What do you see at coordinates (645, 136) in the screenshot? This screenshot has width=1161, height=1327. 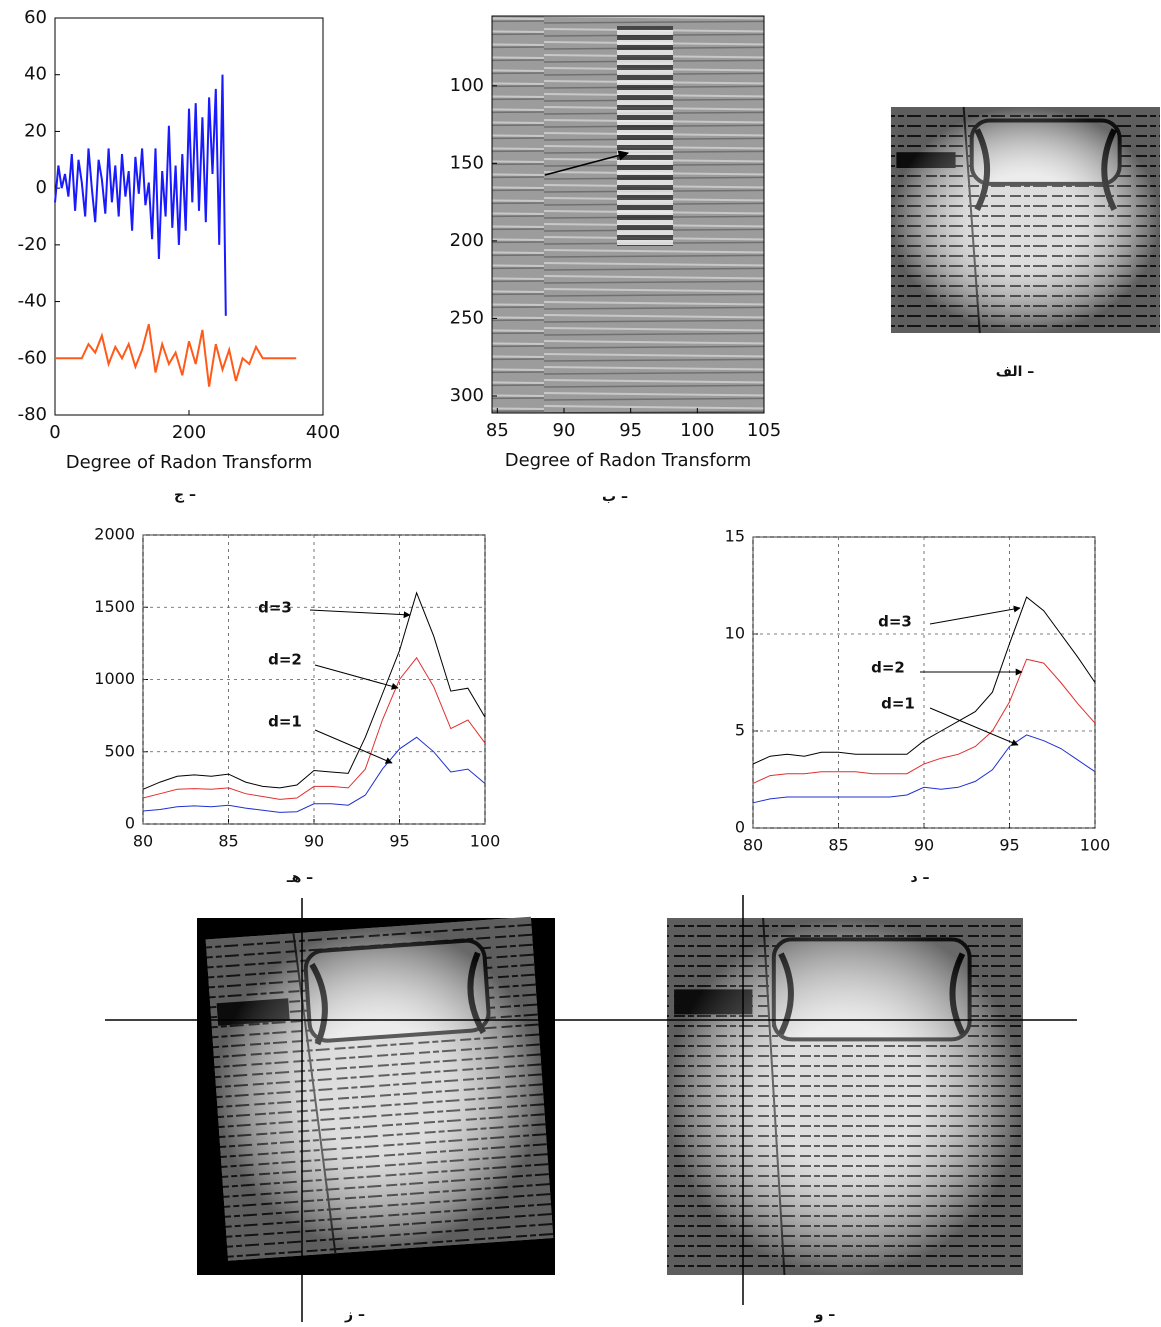 I see `radon-band` at bounding box center [645, 136].